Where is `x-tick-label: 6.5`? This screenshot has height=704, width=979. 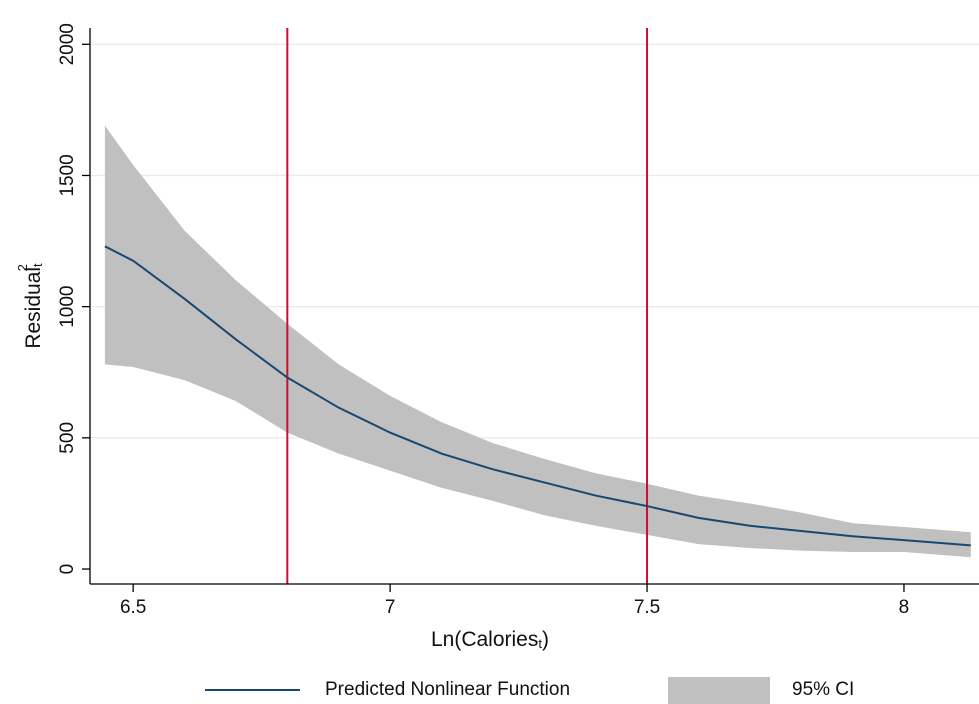
x-tick-label: 6.5 is located at coordinates (133, 607).